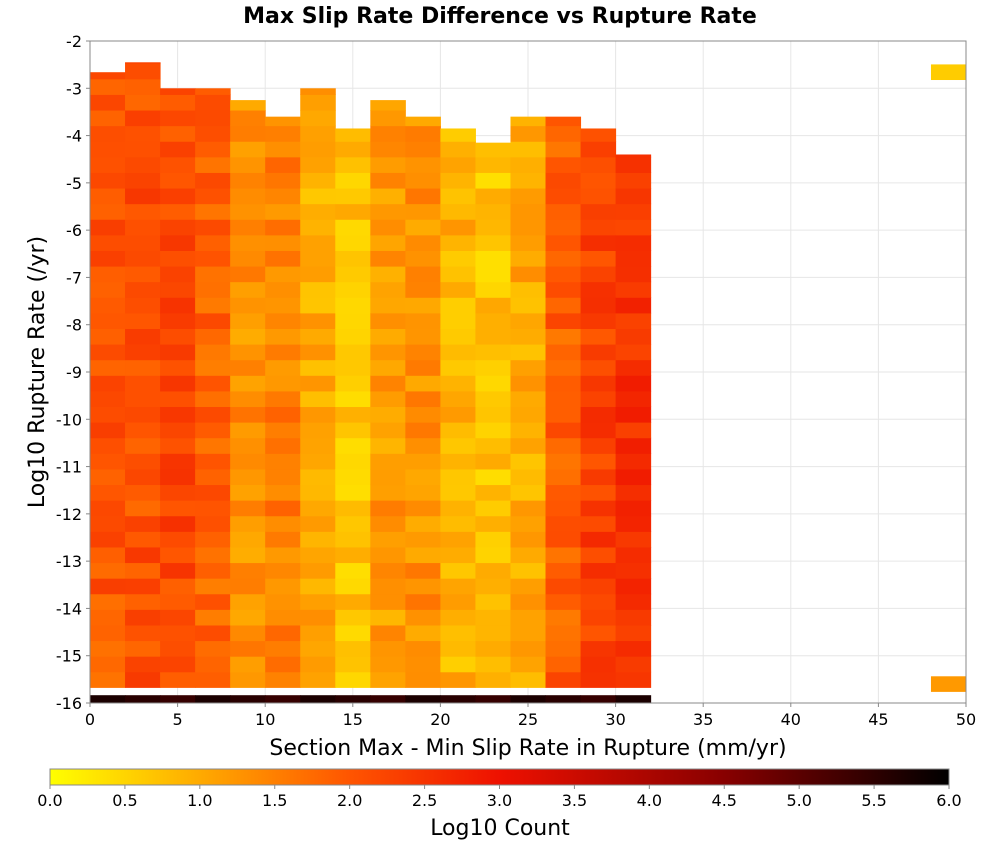 The width and height of the screenshot is (1000, 850). Describe the element at coordinates (791, 719) in the screenshot. I see `x-tick-label: 40` at that location.